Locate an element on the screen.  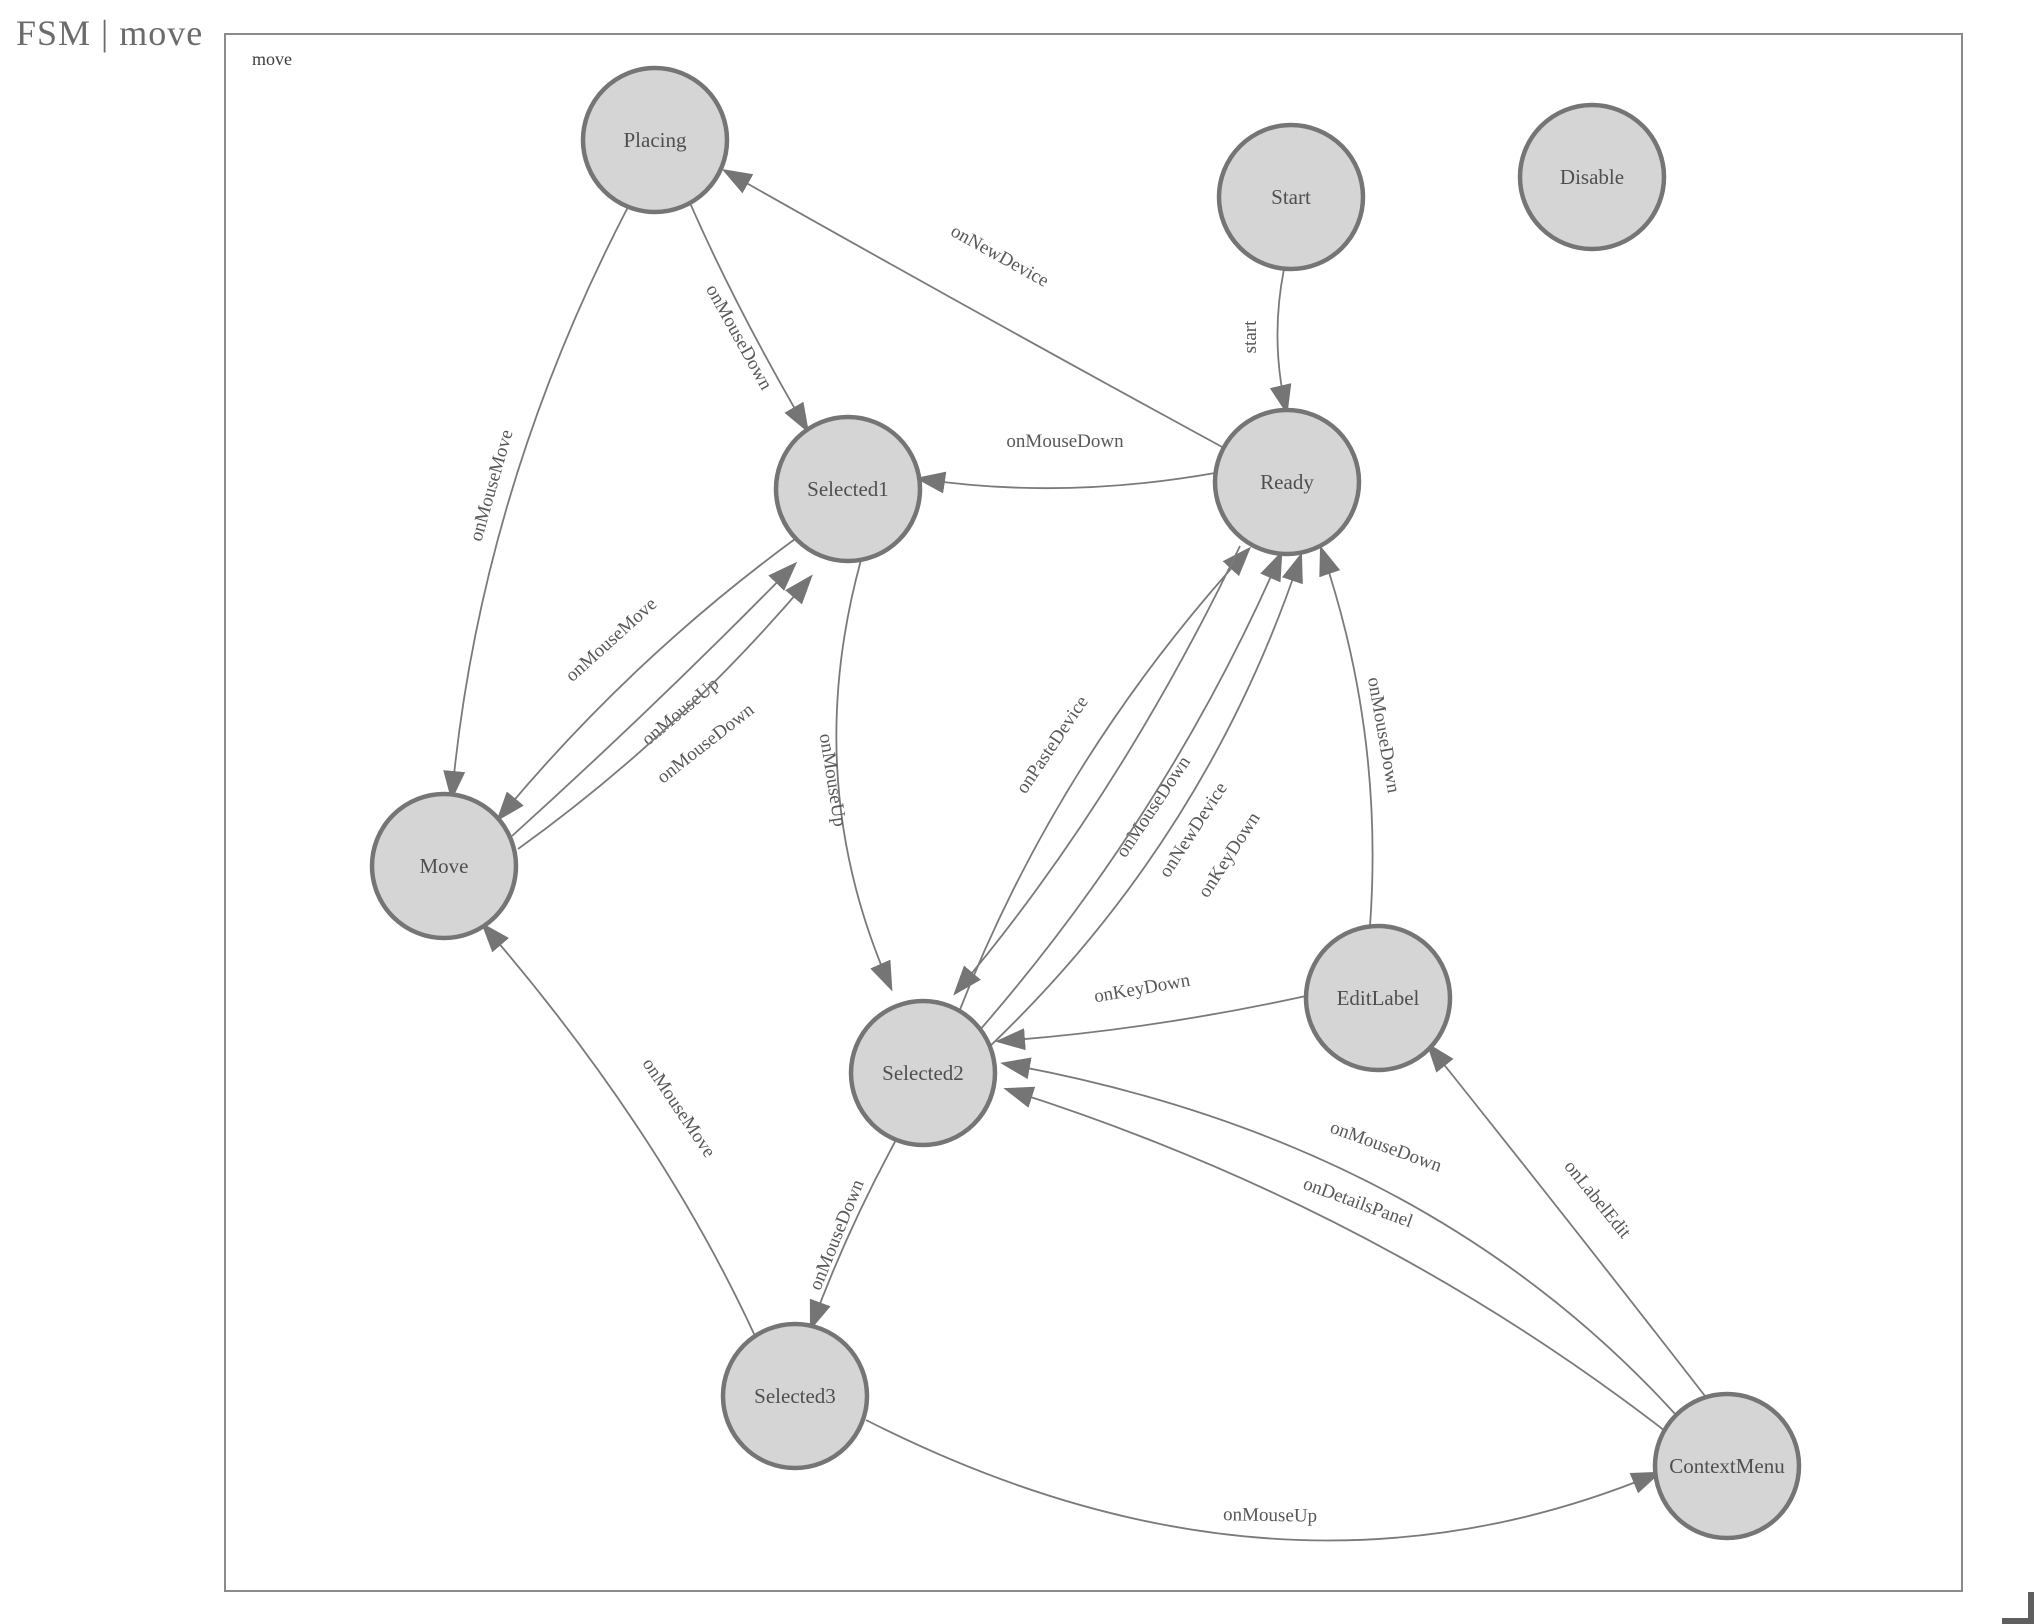
state-node-selected3 is located at coordinates (795, 1396).